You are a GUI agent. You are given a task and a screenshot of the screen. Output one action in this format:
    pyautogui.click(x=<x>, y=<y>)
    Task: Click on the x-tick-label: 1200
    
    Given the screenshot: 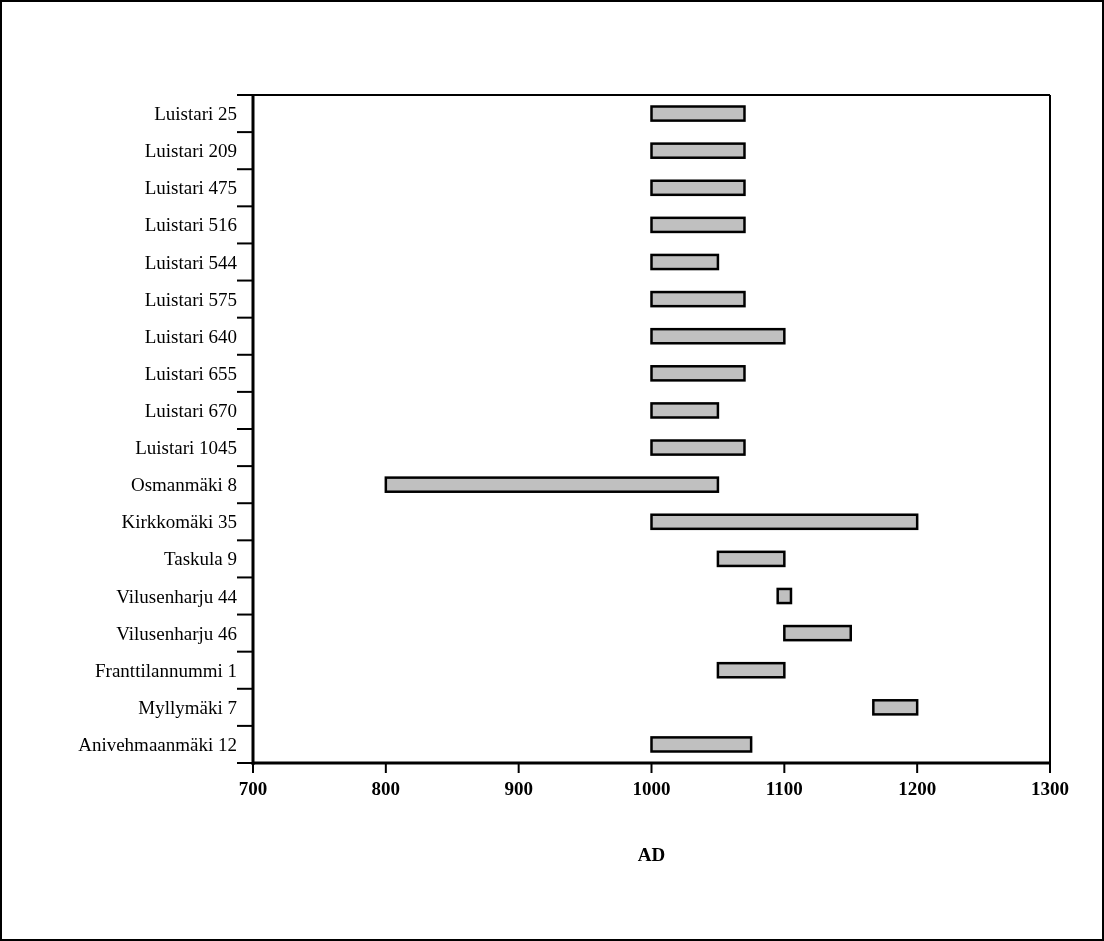 What is the action you would take?
    pyautogui.click(x=917, y=788)
    